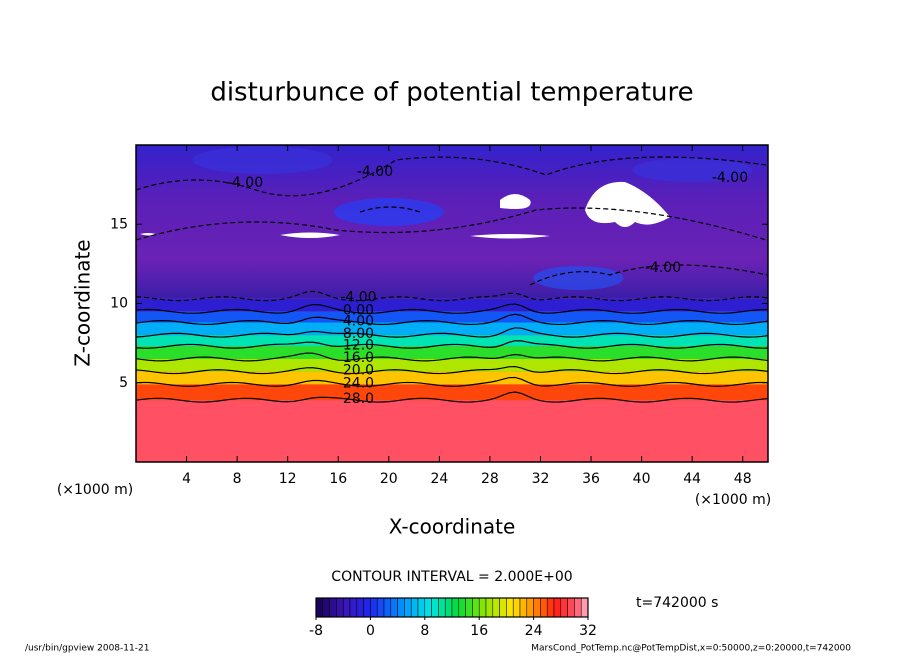 This screenshot has height=658, width=904. I want to click on colorbar-tick-label: 0, so click(370, 631).